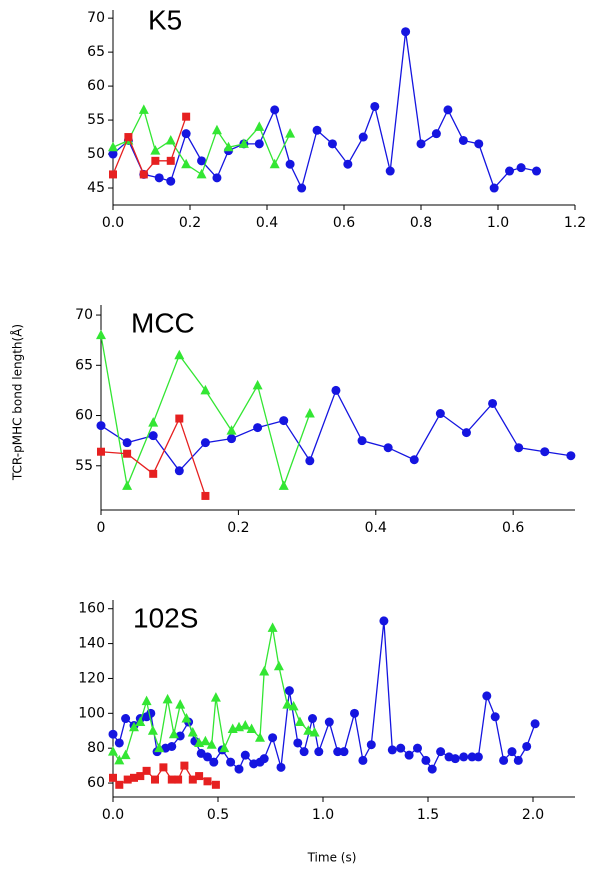 This screenshot has height=874, width=591. What do you see at coordinates (96, 120) in the screenshot?
I see `y-tick-label: 55` at bounding box center [96, 120].